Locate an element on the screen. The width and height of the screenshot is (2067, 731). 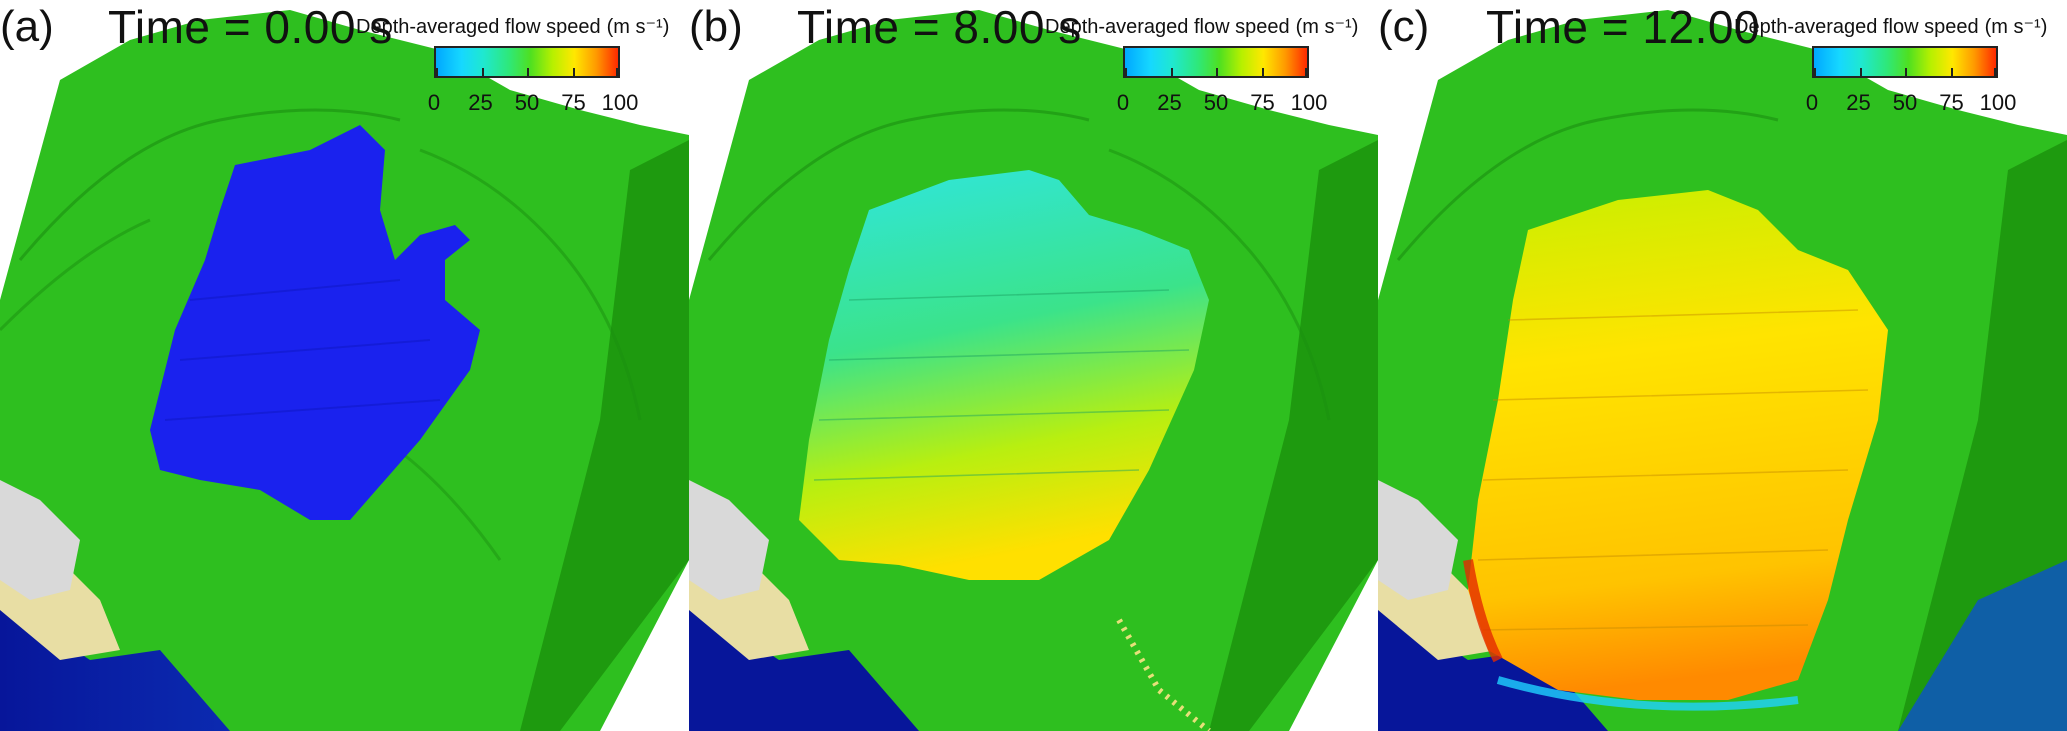
panel-label: (c) is located at coordinates (1404, 26).